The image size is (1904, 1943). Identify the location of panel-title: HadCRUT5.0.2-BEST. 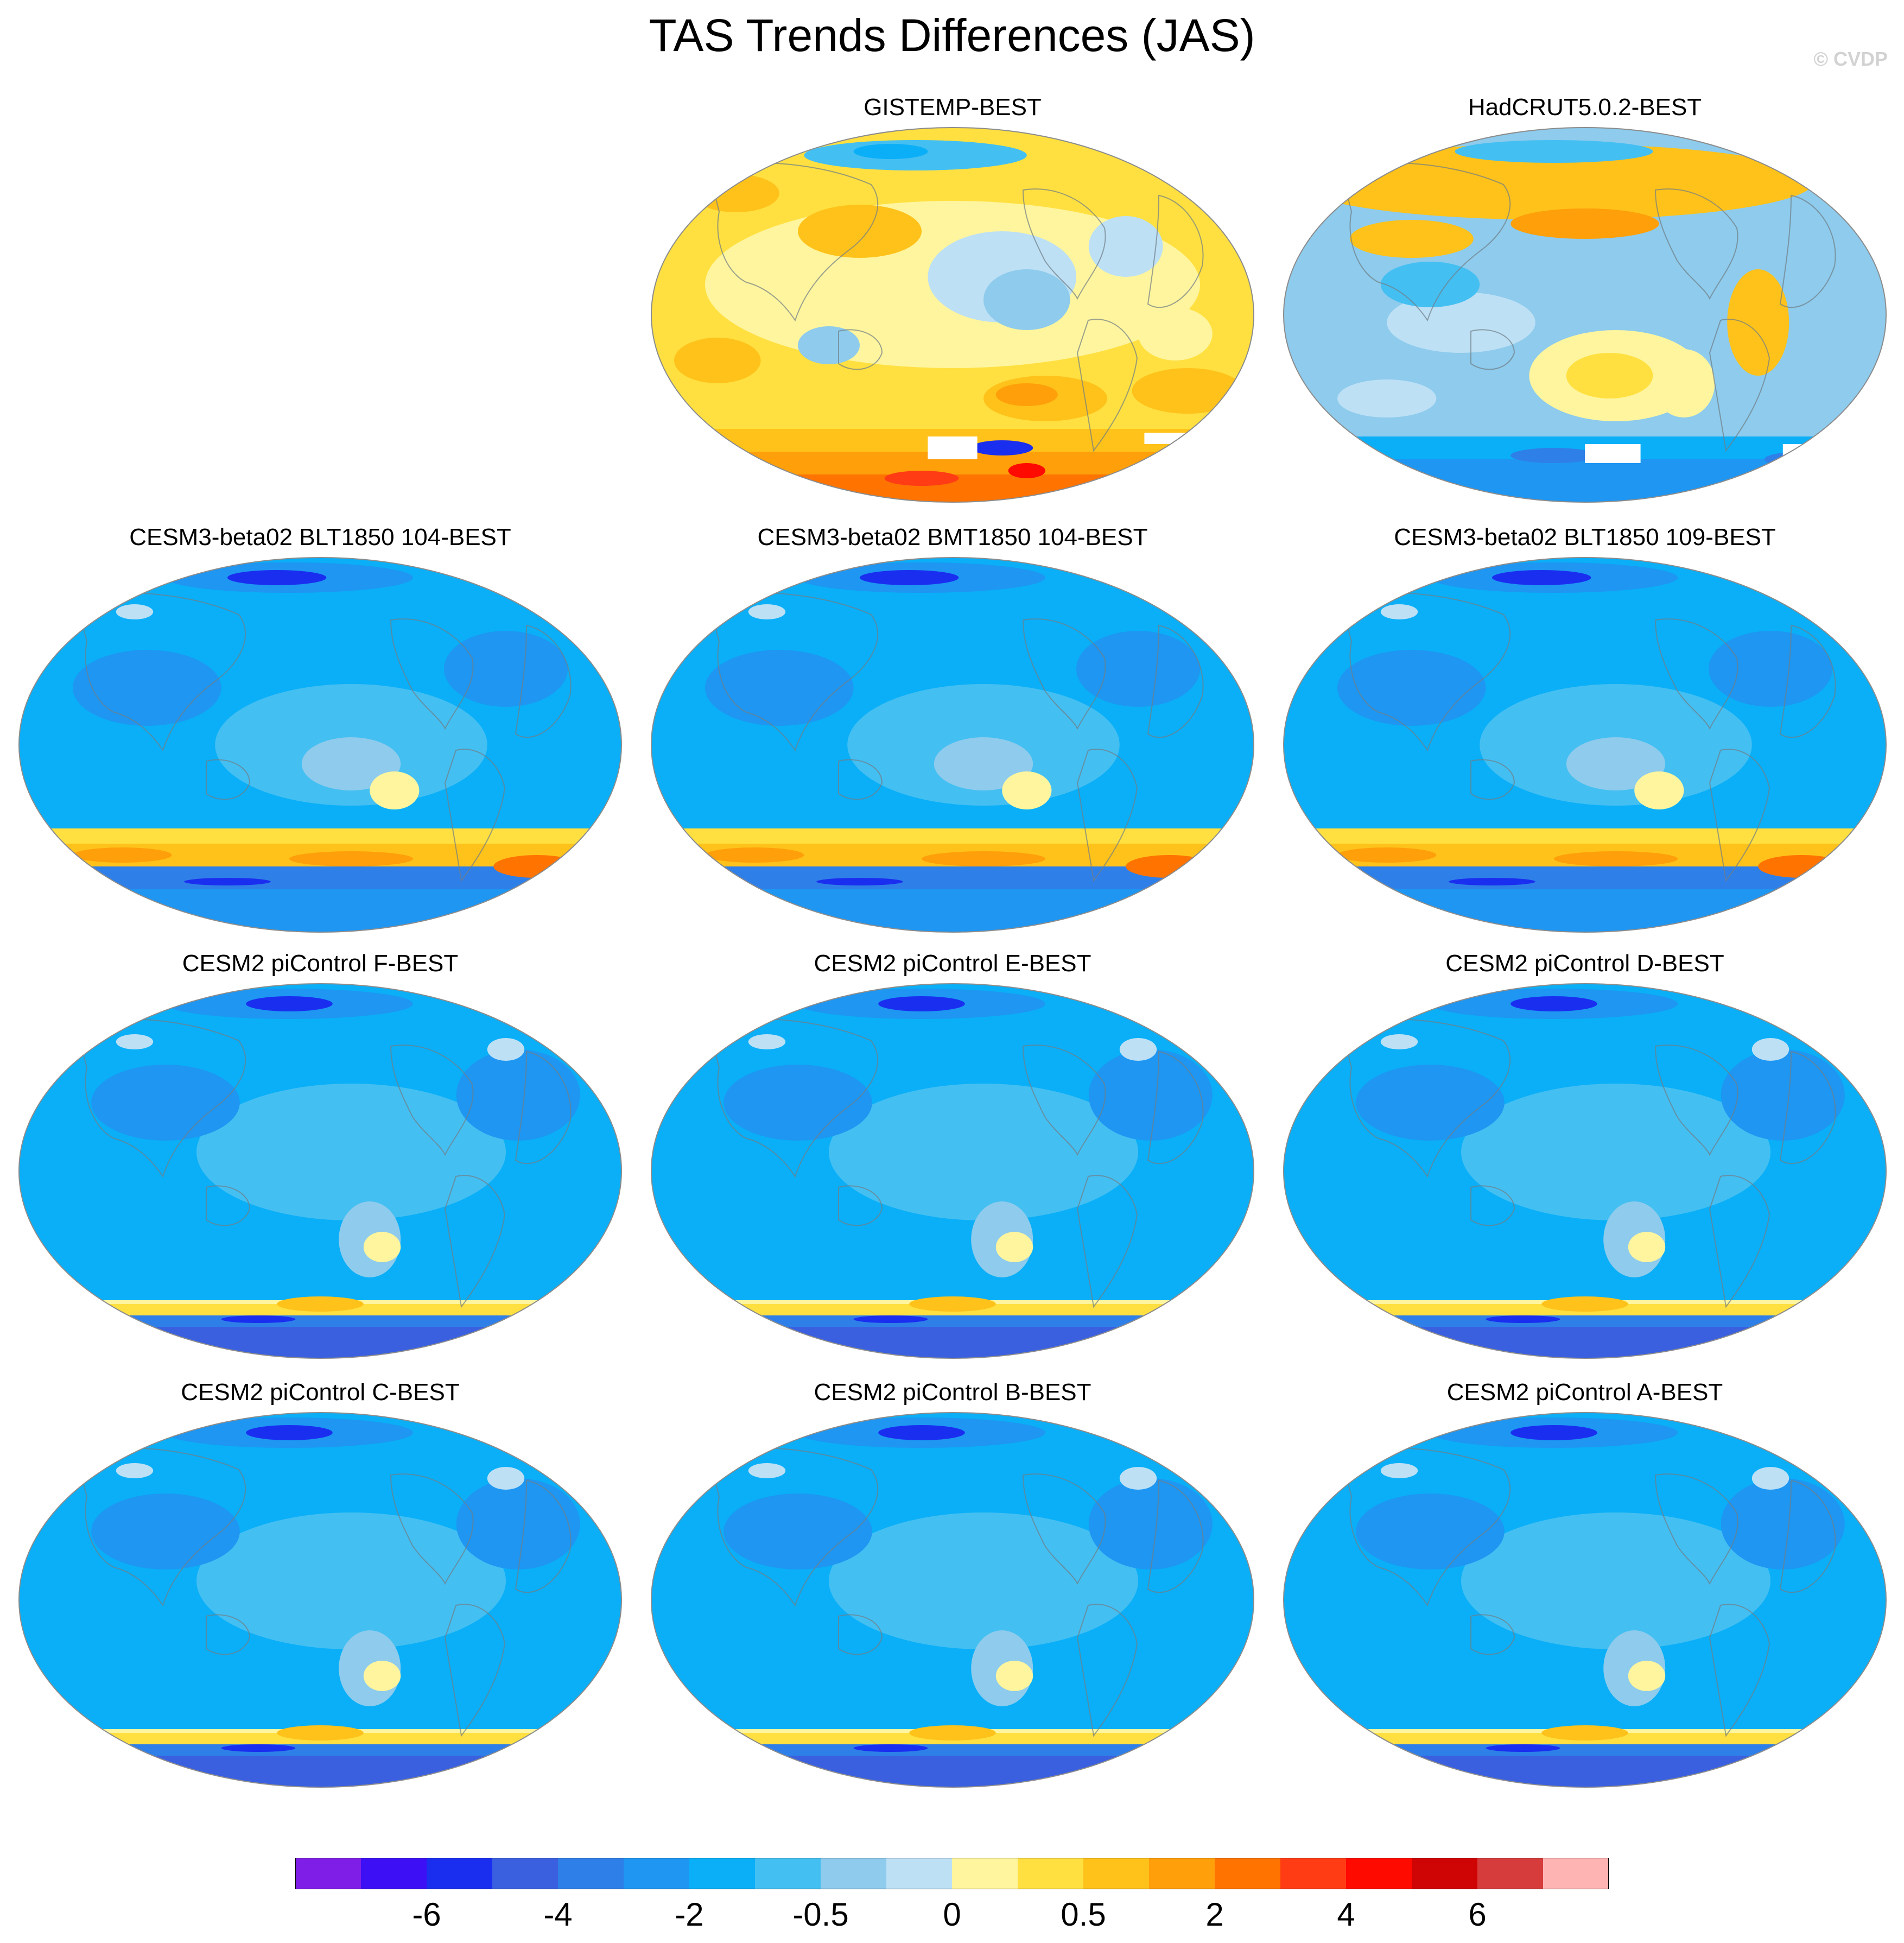
(1585, 108).